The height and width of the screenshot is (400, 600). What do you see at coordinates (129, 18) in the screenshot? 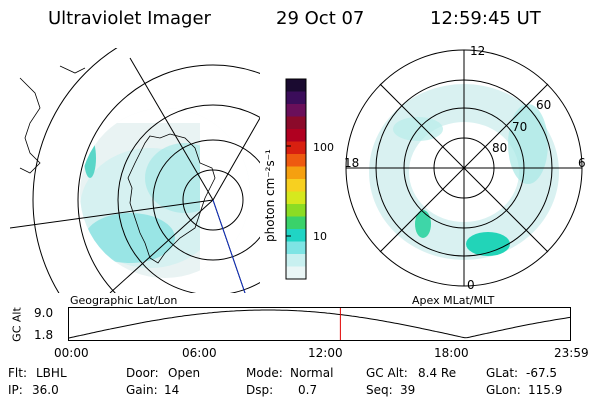
I see `app-title: Ultraviolet Imager` at bounding box center [129, 18].